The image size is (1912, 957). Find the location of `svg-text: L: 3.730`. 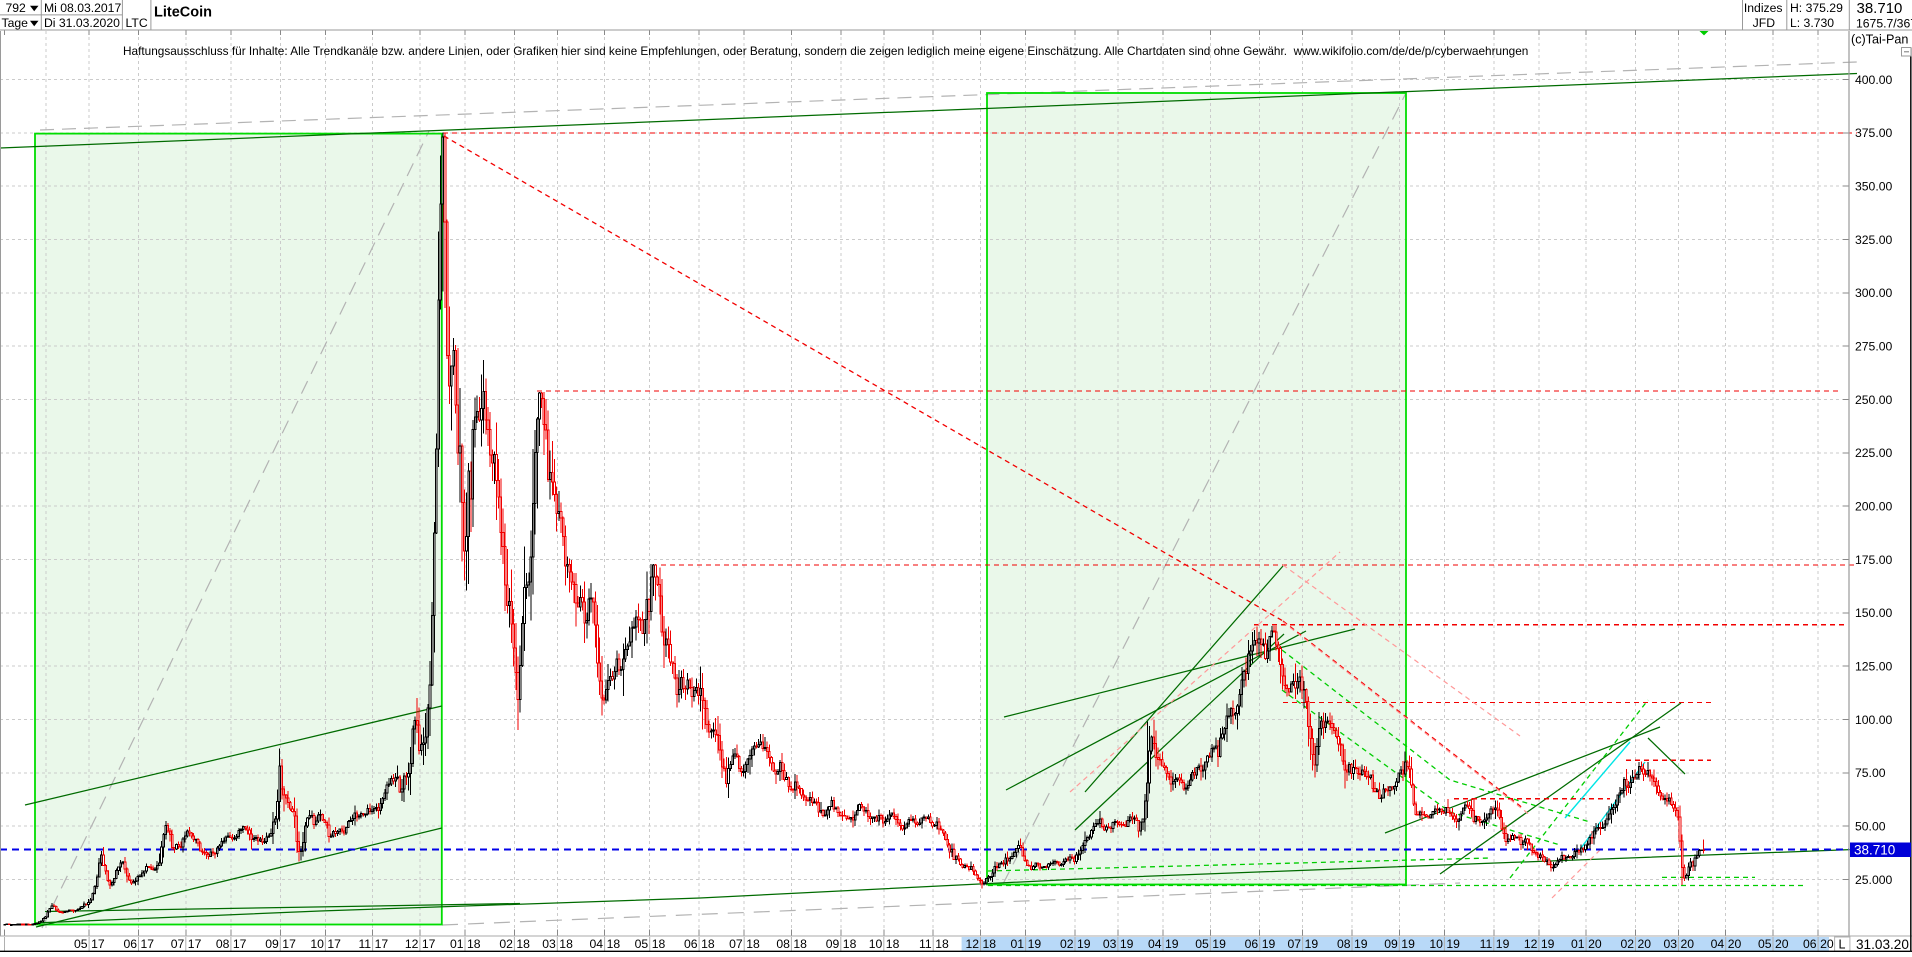

svg-text: L: 3.730 is located at coordinates (1812, 23).